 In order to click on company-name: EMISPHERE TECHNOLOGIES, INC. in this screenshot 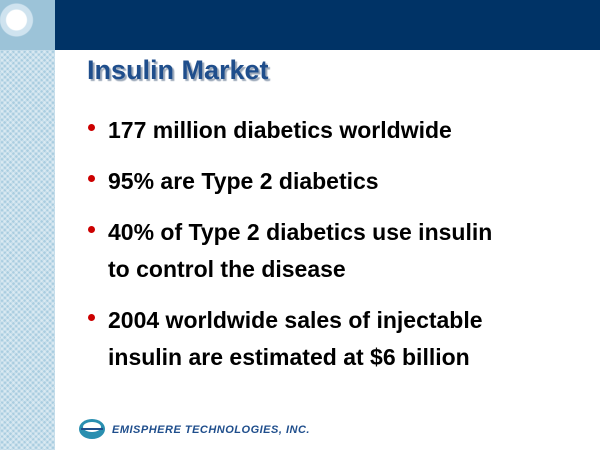, I will do `click(211, 430)`.